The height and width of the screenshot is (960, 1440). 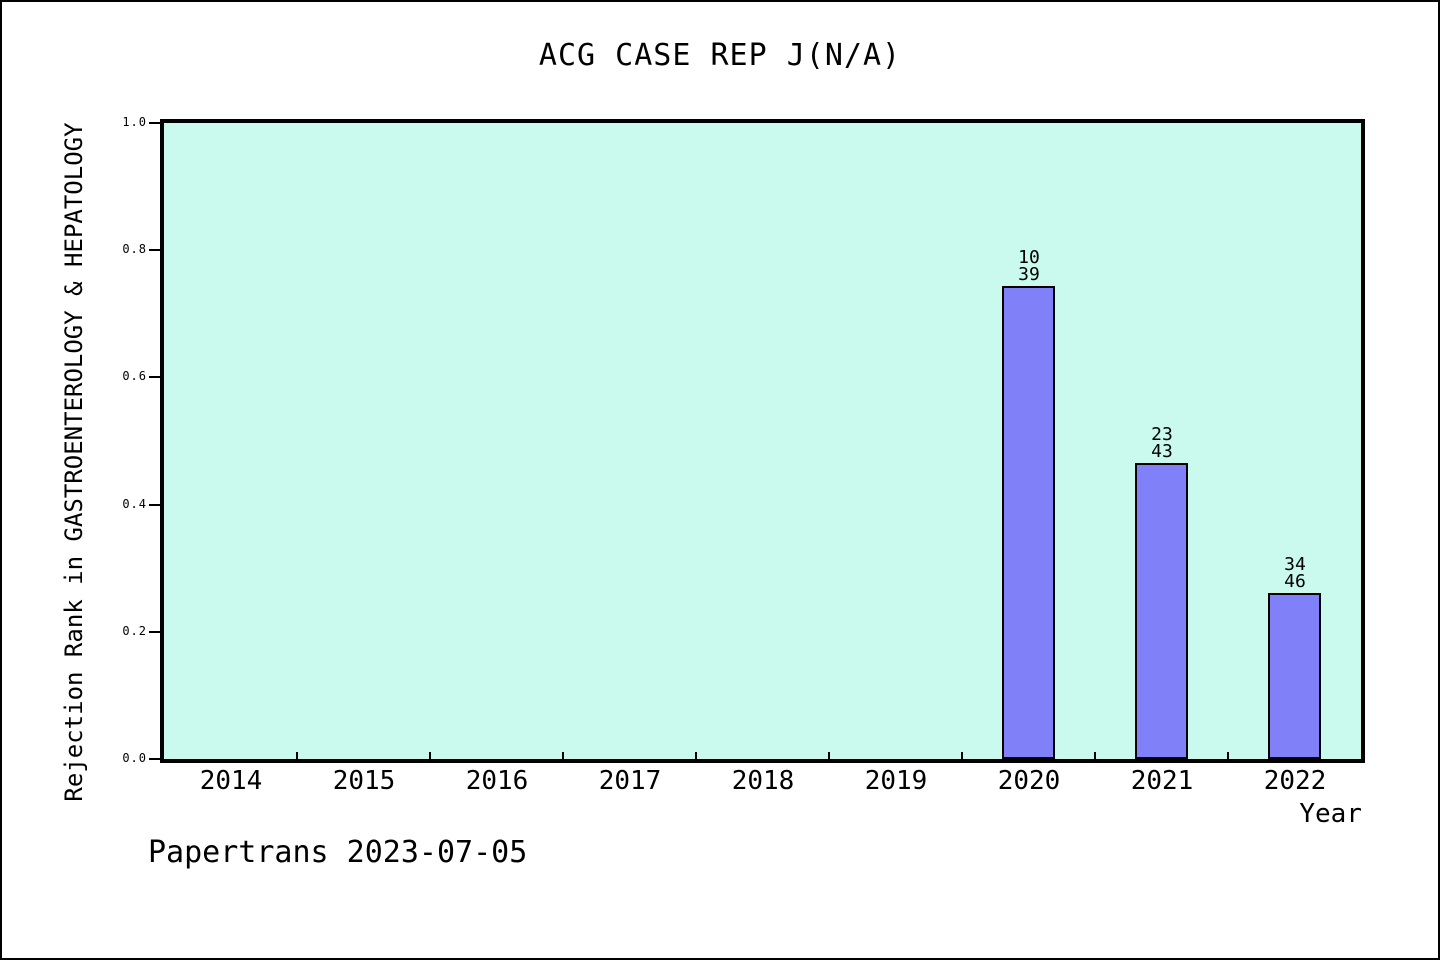 I want to click on bar-value-line: 43, so click(x=1162, y=451).